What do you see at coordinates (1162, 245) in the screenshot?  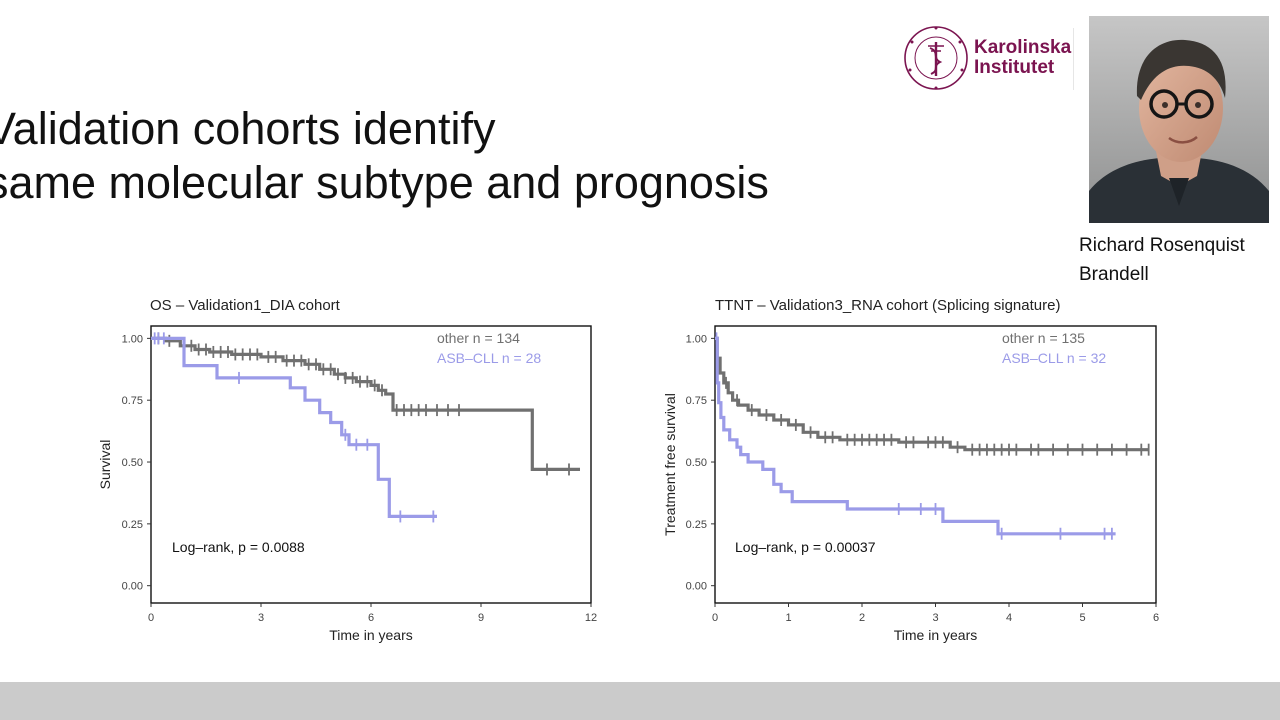 I see `speaker-first-line: Richard Rosenquist` at bounding box center [1162, 245].